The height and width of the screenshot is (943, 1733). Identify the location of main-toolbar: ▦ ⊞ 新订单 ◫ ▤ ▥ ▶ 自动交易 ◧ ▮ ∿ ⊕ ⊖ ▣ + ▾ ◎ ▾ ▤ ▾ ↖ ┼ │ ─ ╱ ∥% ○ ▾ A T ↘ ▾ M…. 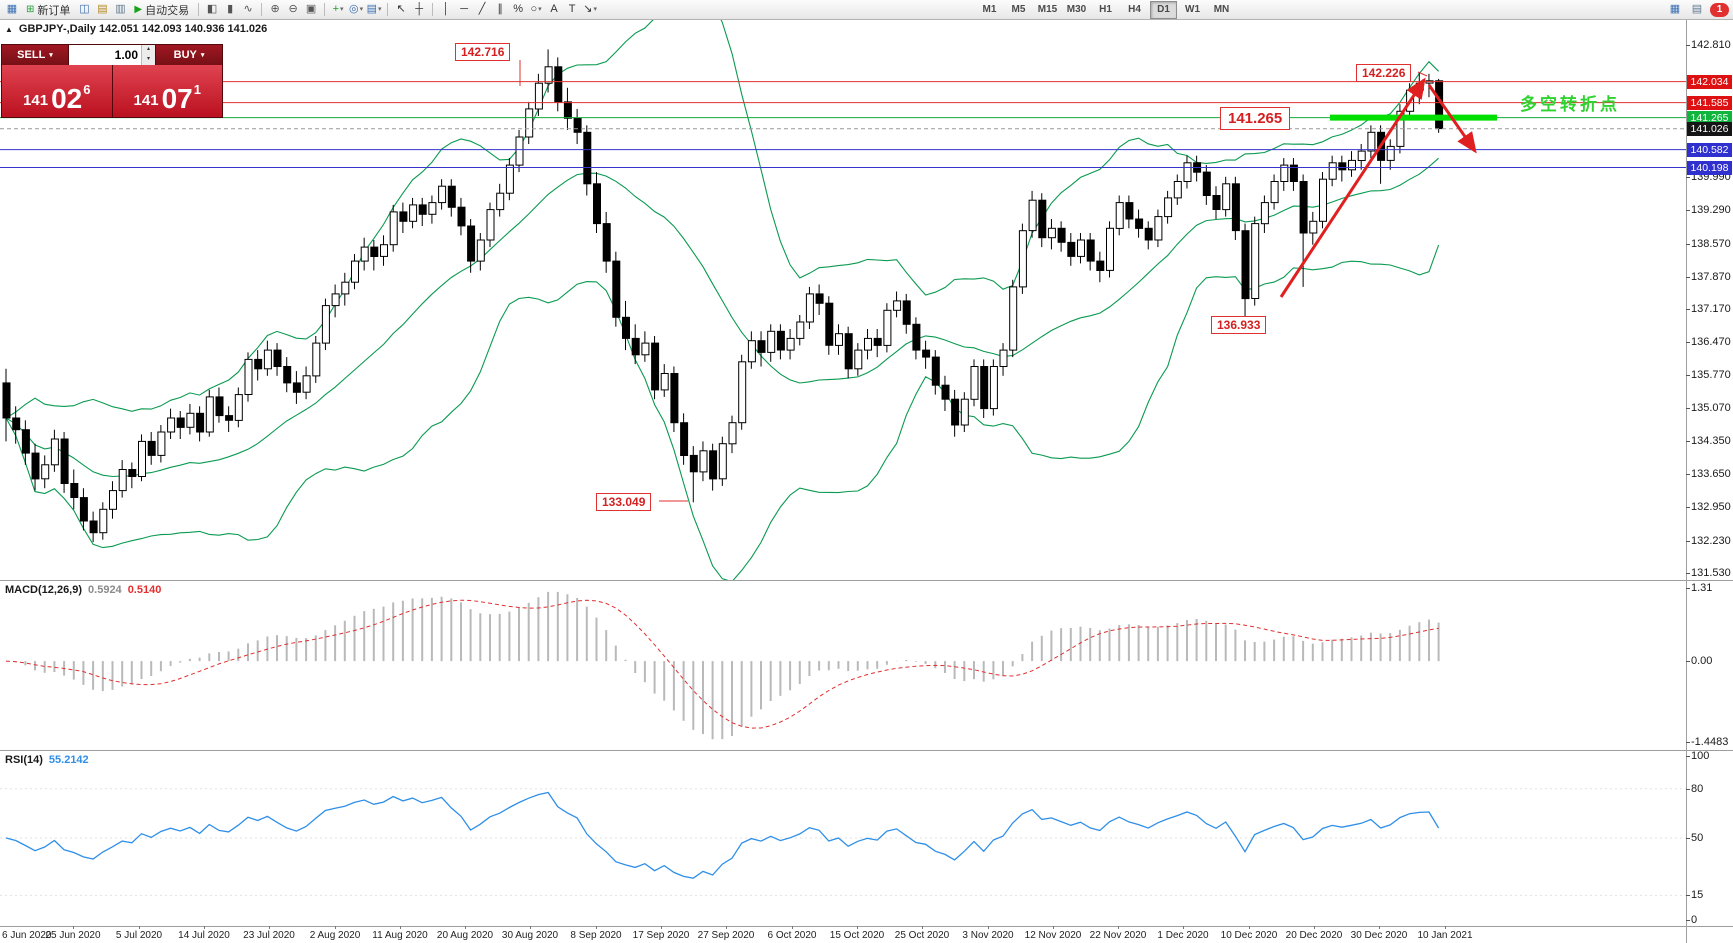
(866, 10).